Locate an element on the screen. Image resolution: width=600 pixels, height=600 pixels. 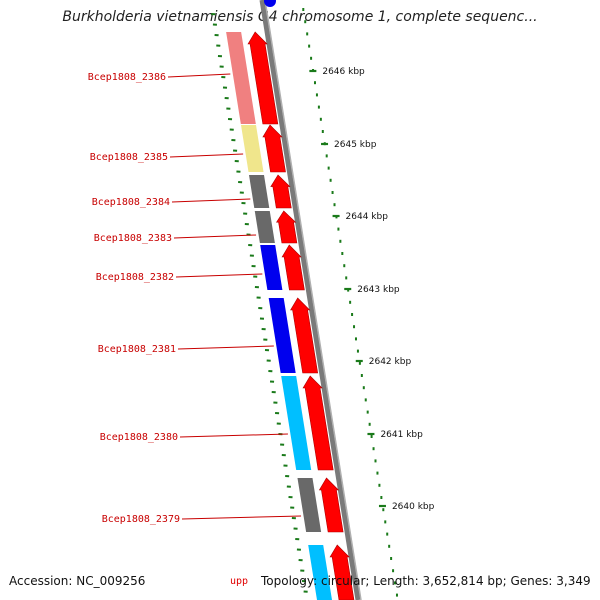
gene-label: Bcep1808_2386 is located at coordinates (127, 77).